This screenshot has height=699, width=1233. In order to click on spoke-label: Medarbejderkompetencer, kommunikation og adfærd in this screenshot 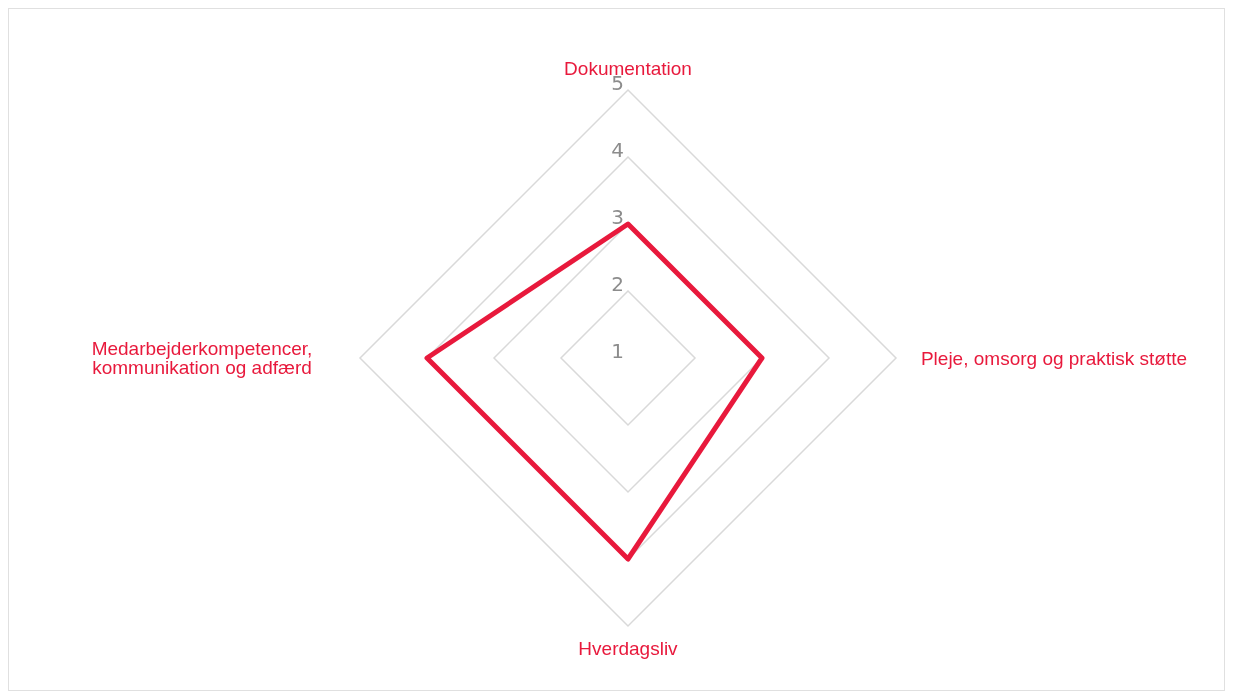, I will do `click(202, 358)`.